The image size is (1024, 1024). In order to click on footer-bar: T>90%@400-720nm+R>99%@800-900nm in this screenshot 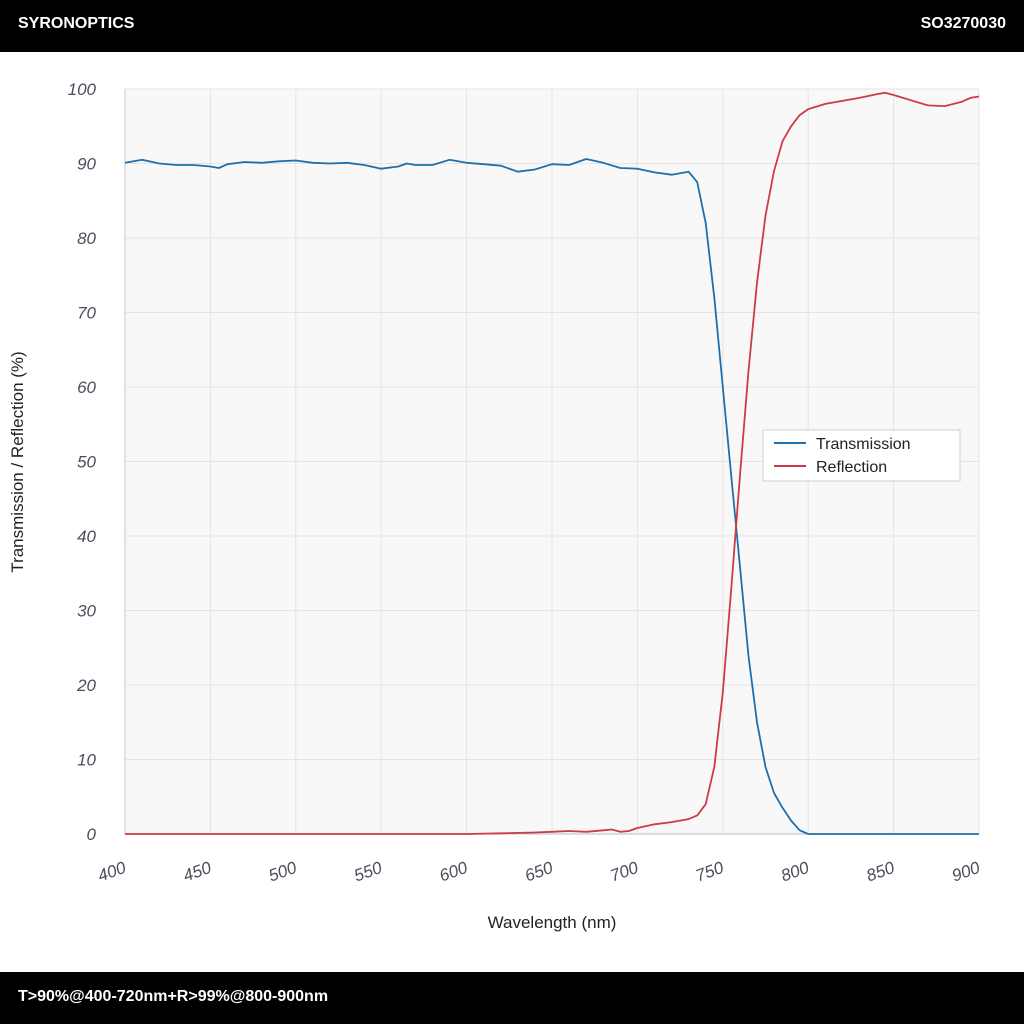, I will do `click(512, 998)`.